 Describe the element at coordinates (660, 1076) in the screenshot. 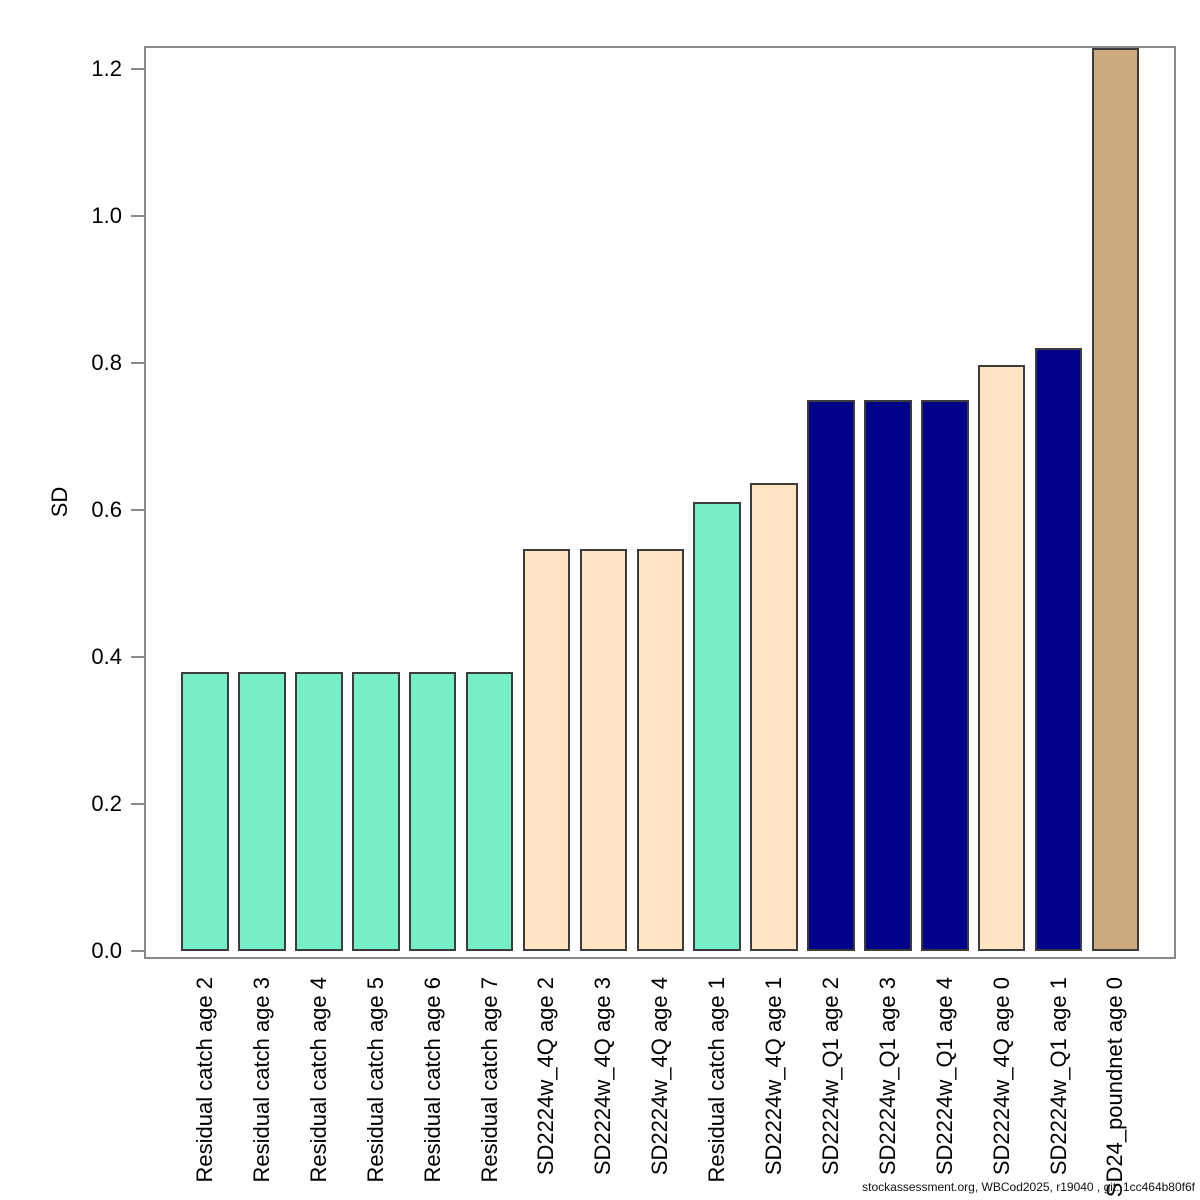

I see `x-axis-label: SD2224w_4Q age 4` at that location.